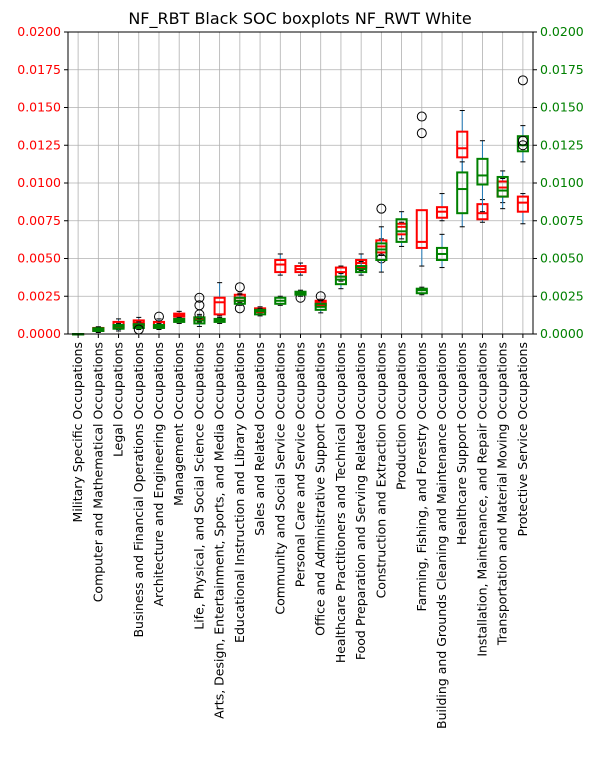 This screenshot has height=784, width=600. What do you see at coordinates (39, 144) in the screenshot?
I see `y-tick-label-left: 0.0125` at bounding box center [39, 144].